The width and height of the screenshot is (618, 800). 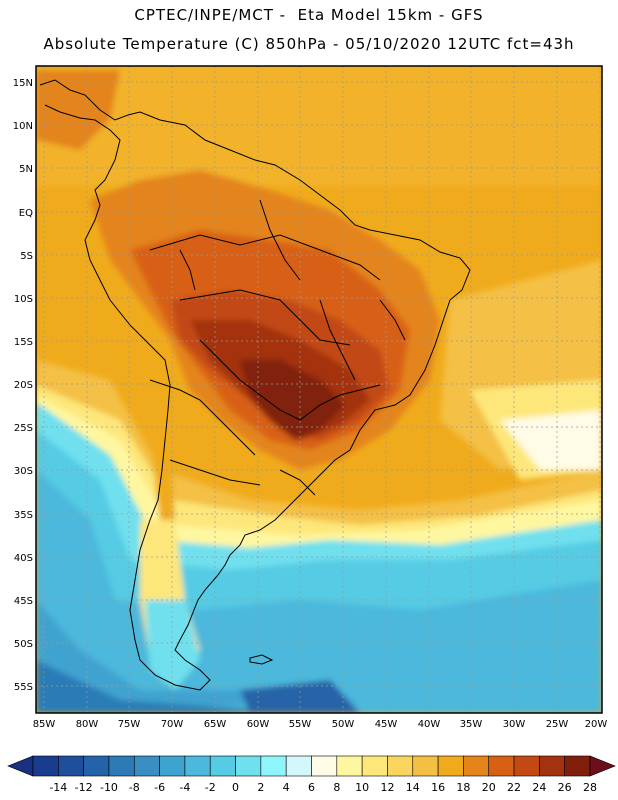 I want to click on legend-tick: 18, so click(x=463, y=787).